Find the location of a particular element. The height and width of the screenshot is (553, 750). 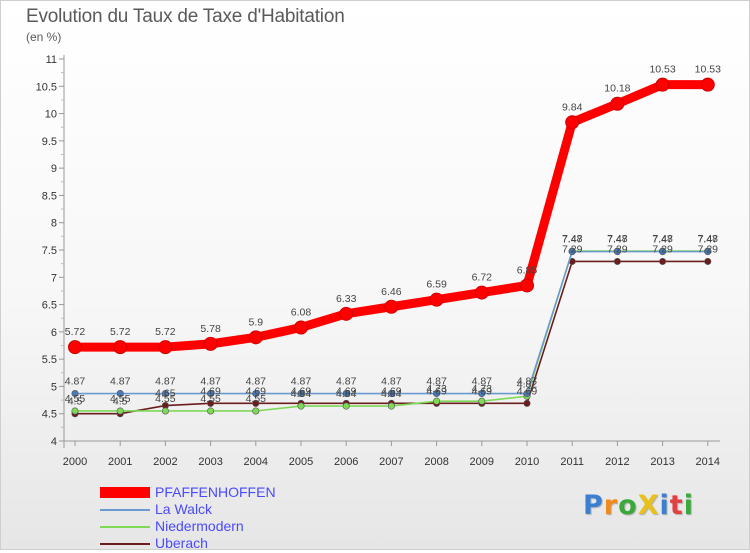

data-label: 9.84 is located at coordinates (572, 107).